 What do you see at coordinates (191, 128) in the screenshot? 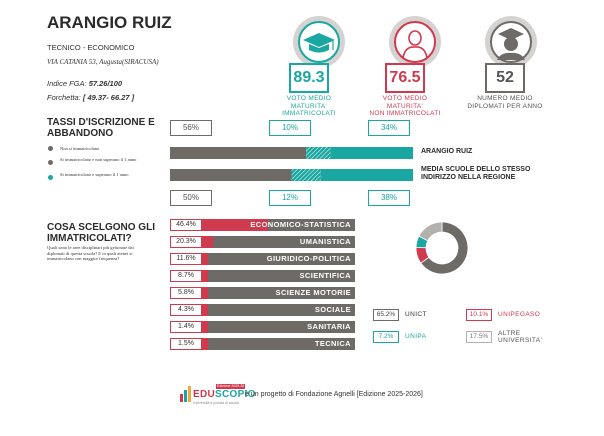
I see `school-pct-non: 56%` at bounding box center [191, 128].